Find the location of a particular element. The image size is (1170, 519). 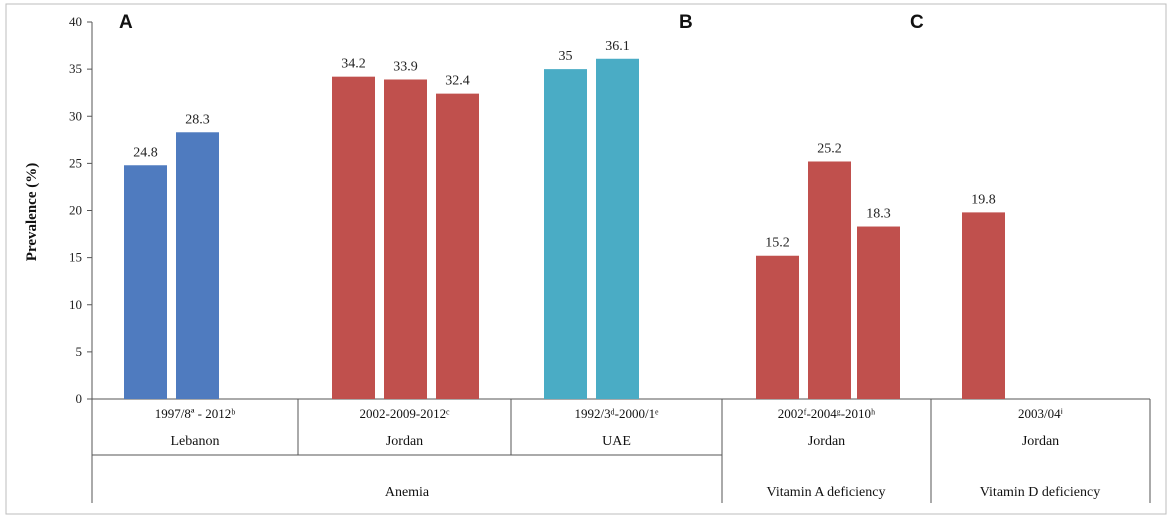

data-label: 32.4 is located at coordinates (457, 81).